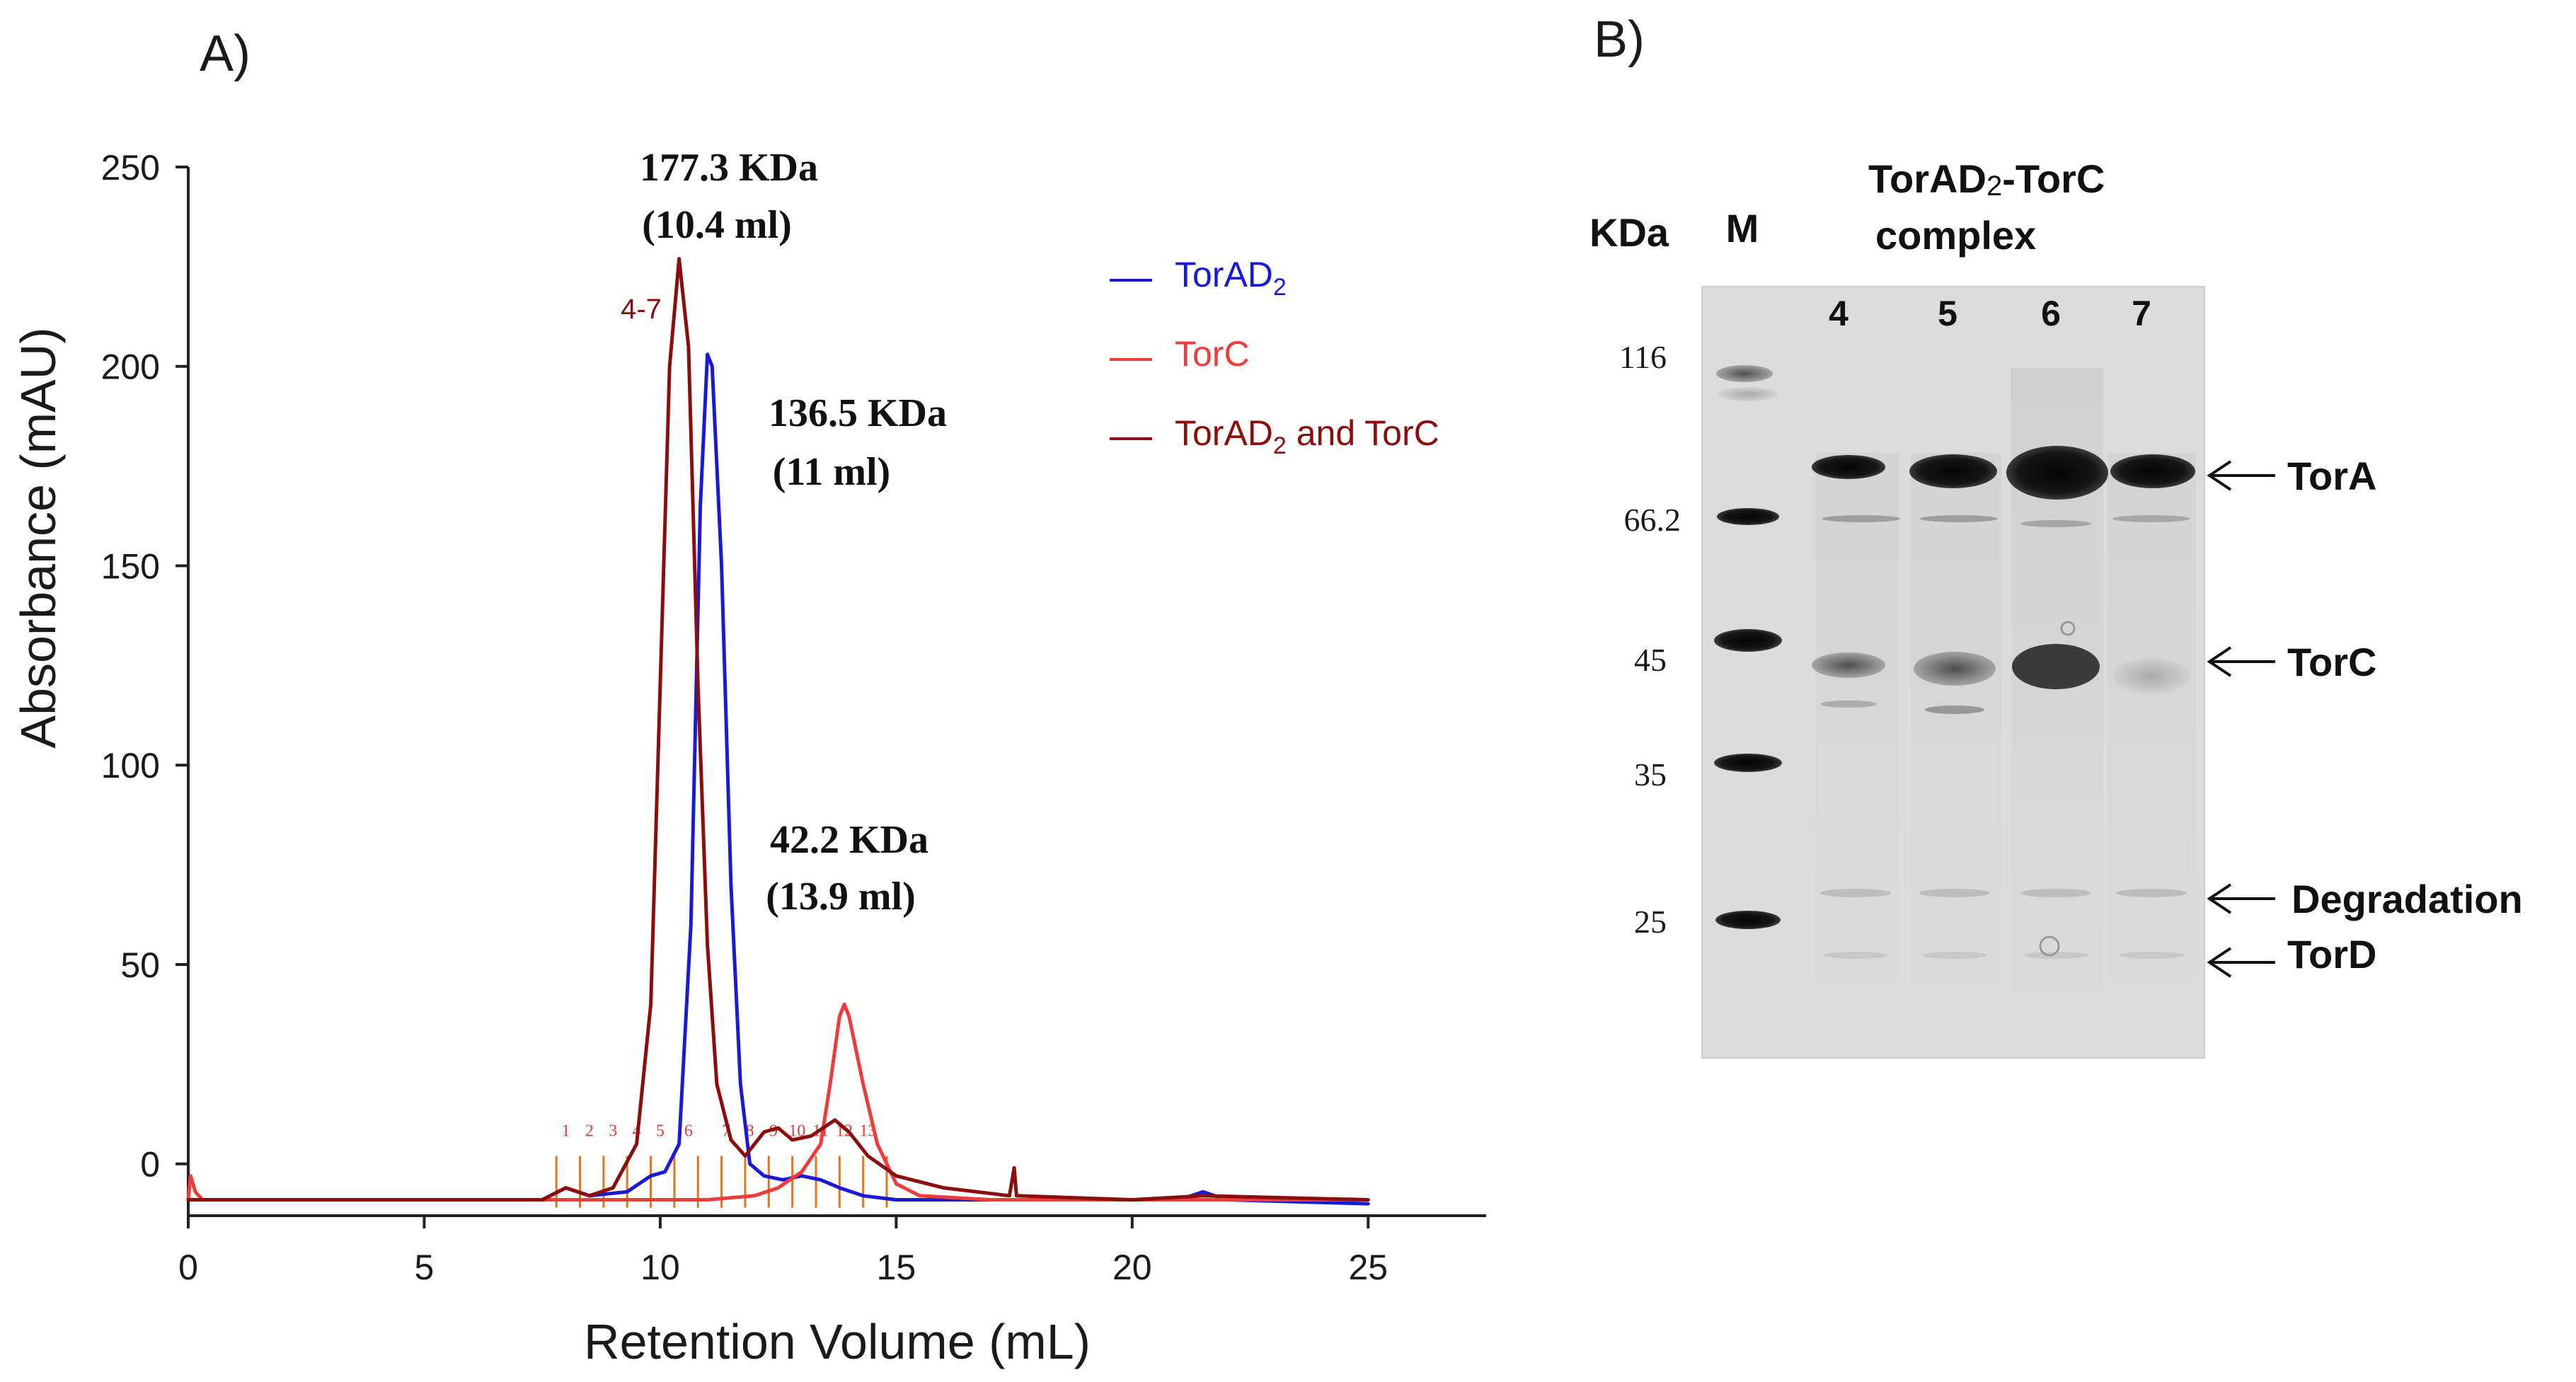  I want to click on torc-band-lane7, so click(2151, 675).